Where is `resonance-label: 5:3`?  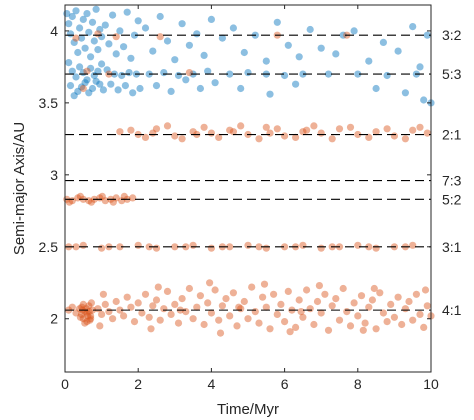
resonance-label: 5:3 is located at coordinates (452, 74).